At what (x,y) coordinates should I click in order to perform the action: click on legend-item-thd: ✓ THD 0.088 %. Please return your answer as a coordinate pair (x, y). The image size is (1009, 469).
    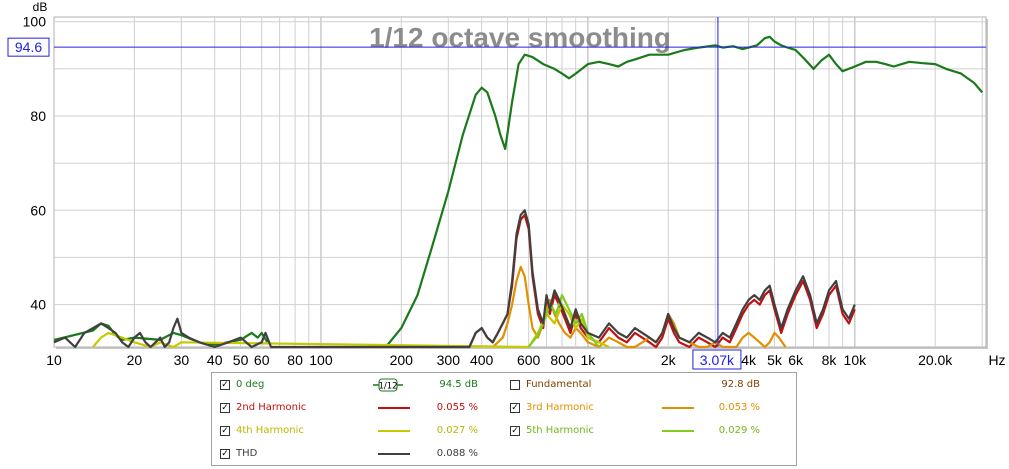
    Looking at the image, I should click on (360, 454).